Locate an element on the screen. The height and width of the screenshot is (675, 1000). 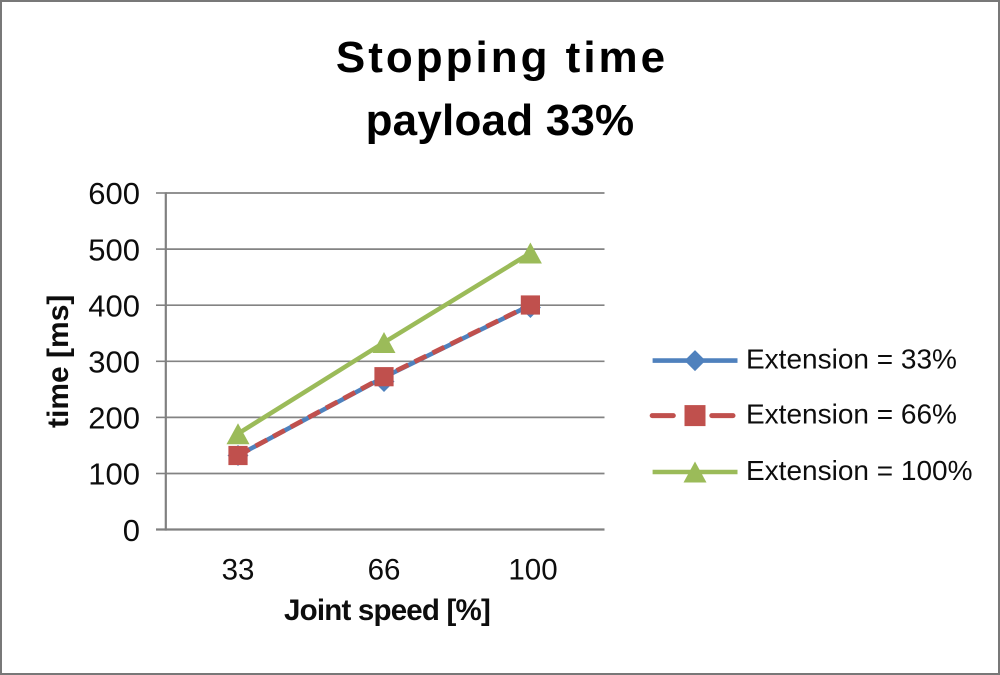
svg-text: 400 is located at coordinates (114, 305).